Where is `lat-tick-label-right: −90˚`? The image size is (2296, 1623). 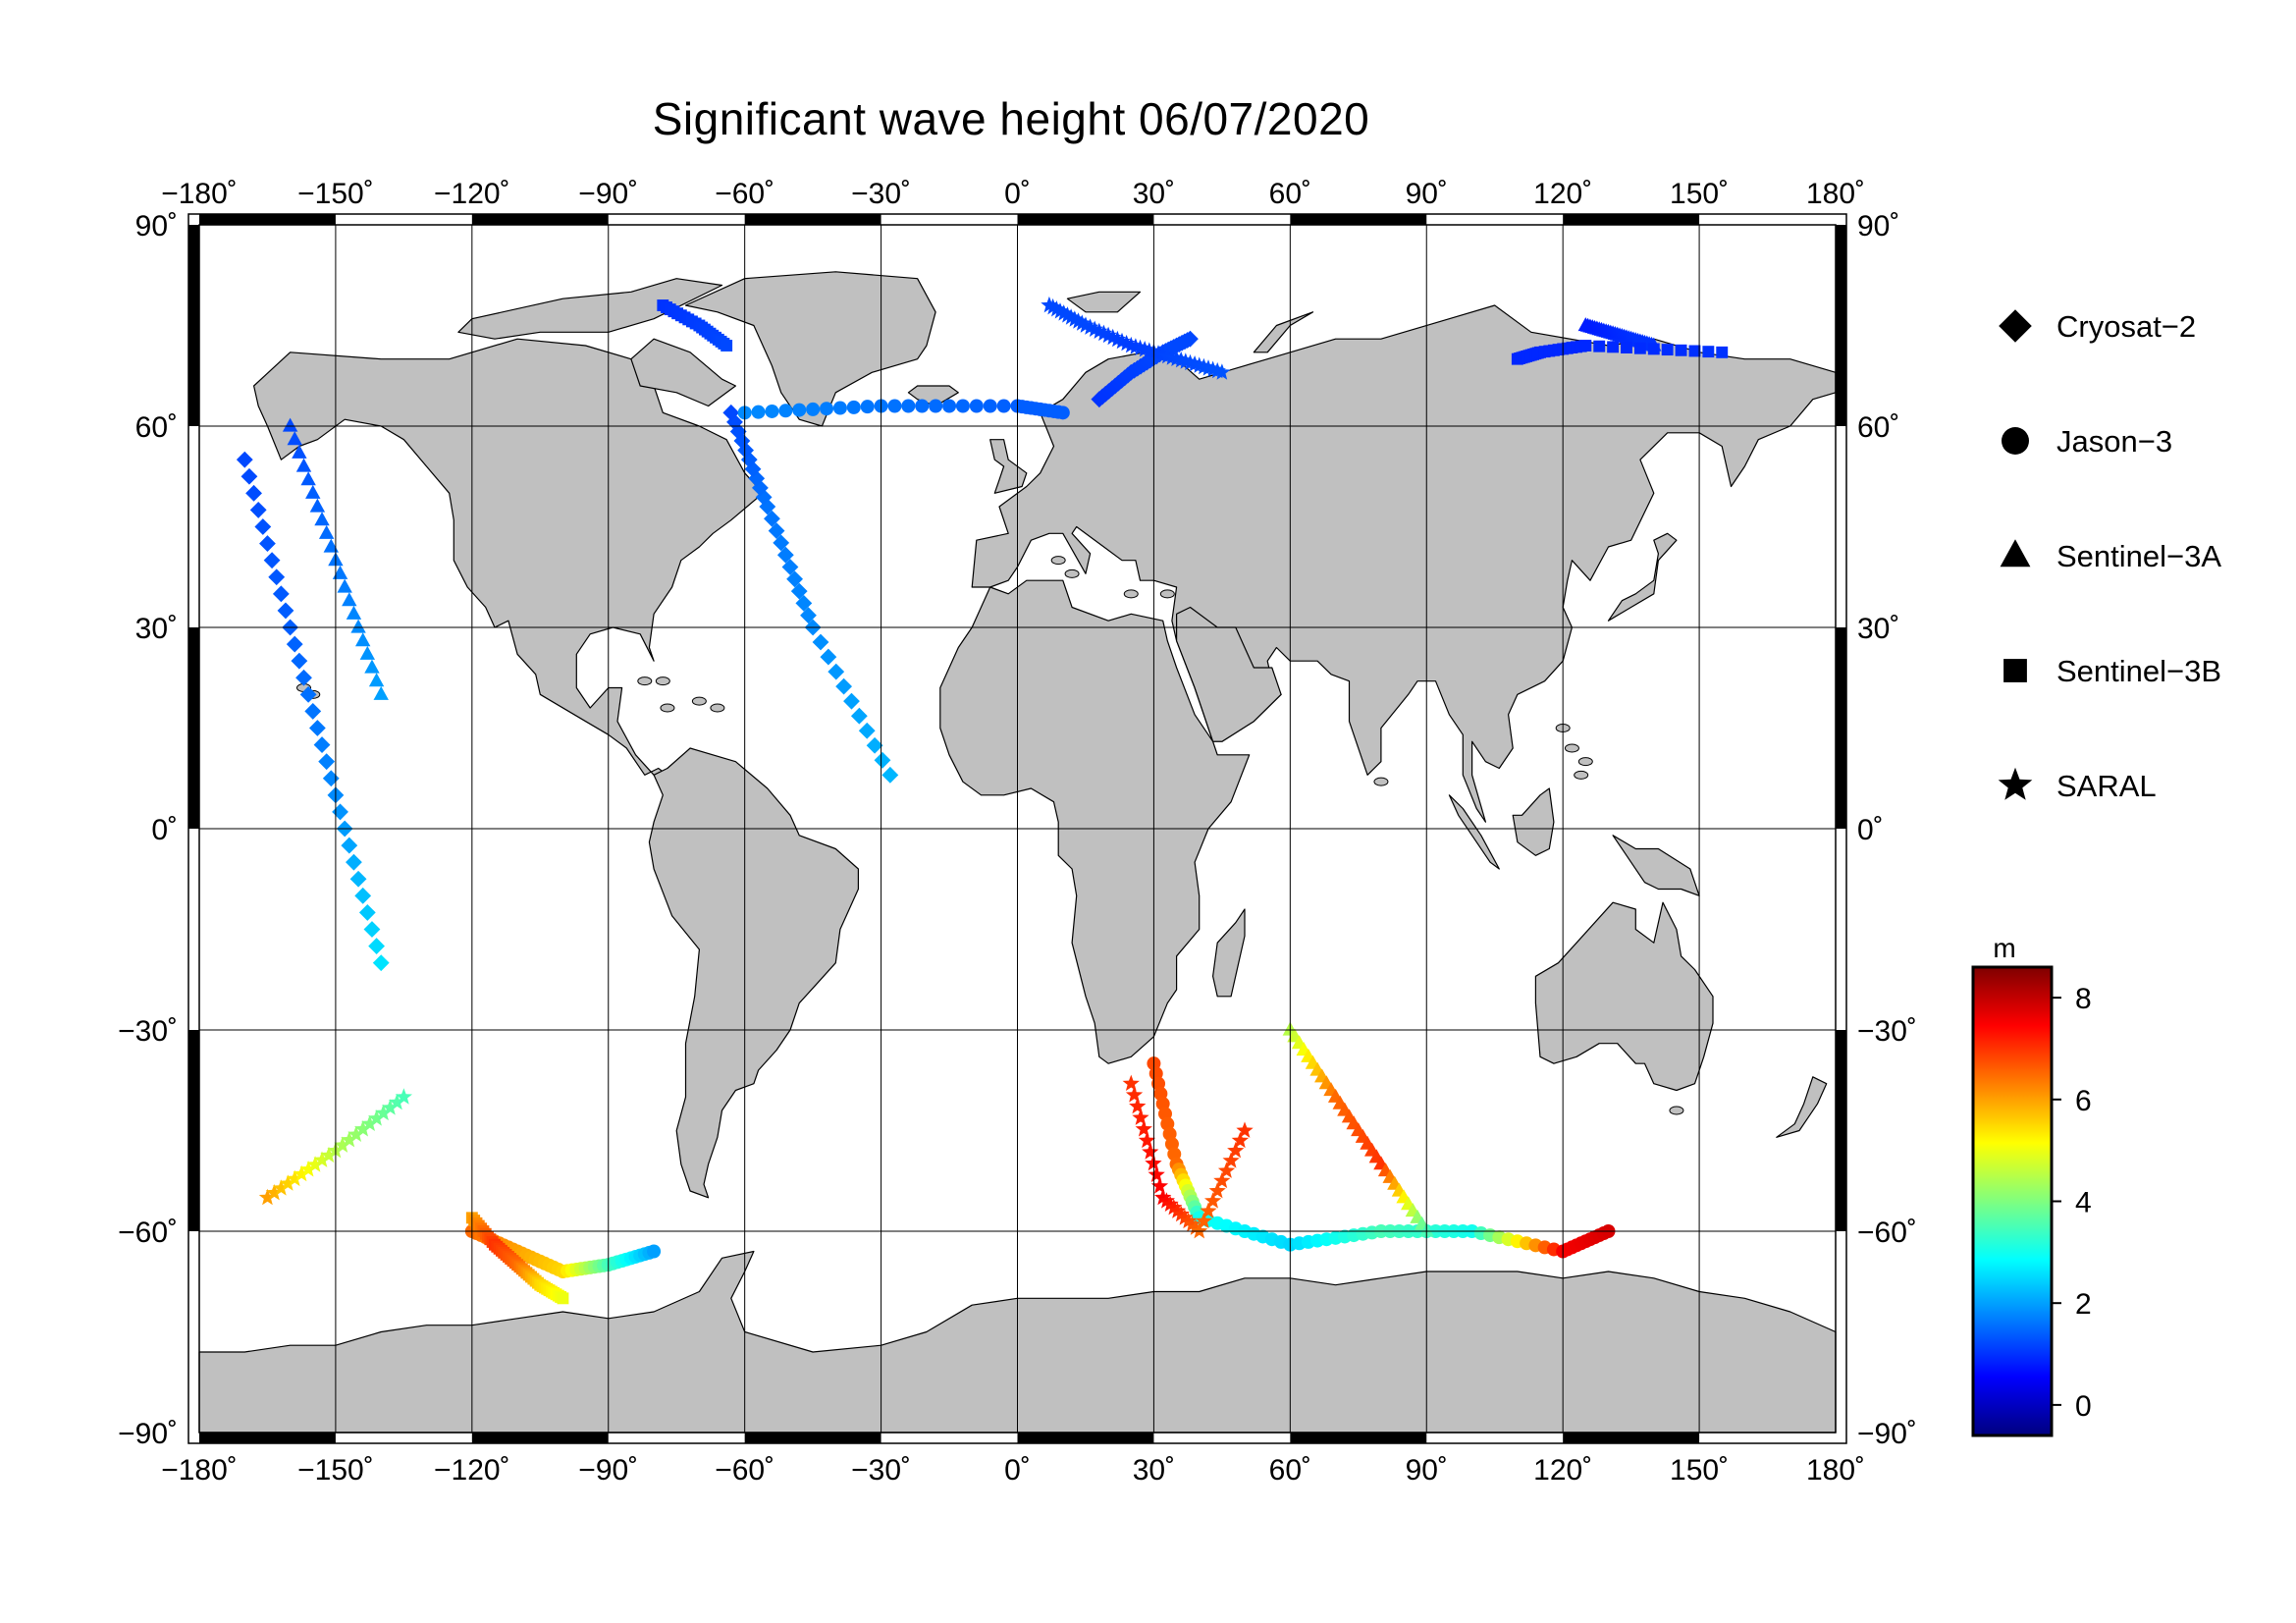 lat-tick-label-right: −90˚ is located at coordinates (1887, 1434).